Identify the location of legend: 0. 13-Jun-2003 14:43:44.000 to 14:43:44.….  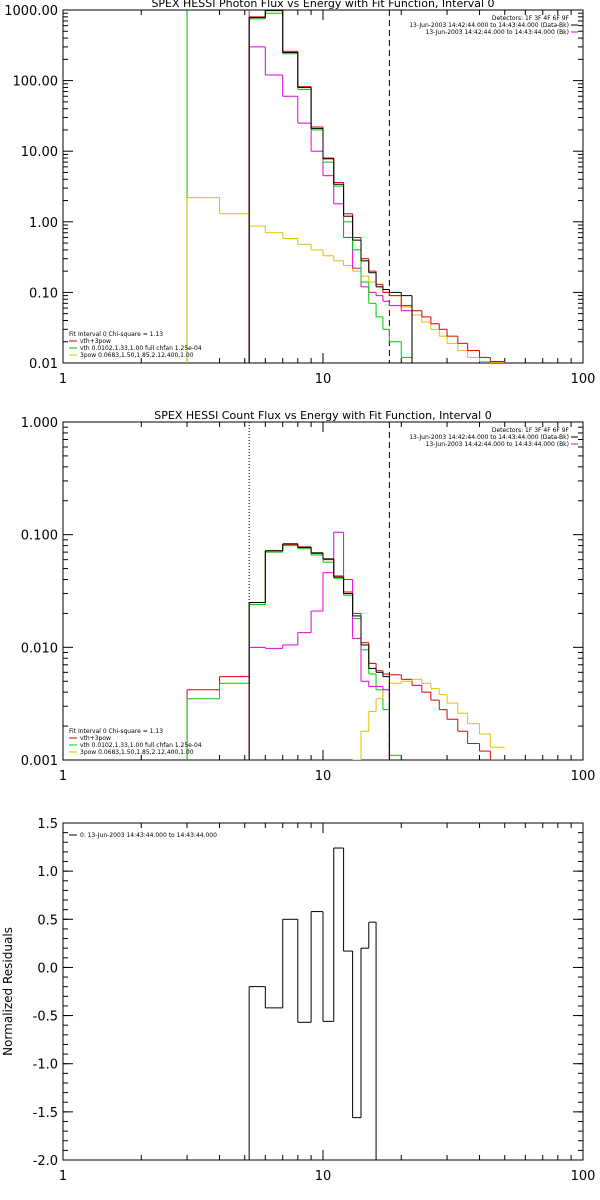
(143, 835).